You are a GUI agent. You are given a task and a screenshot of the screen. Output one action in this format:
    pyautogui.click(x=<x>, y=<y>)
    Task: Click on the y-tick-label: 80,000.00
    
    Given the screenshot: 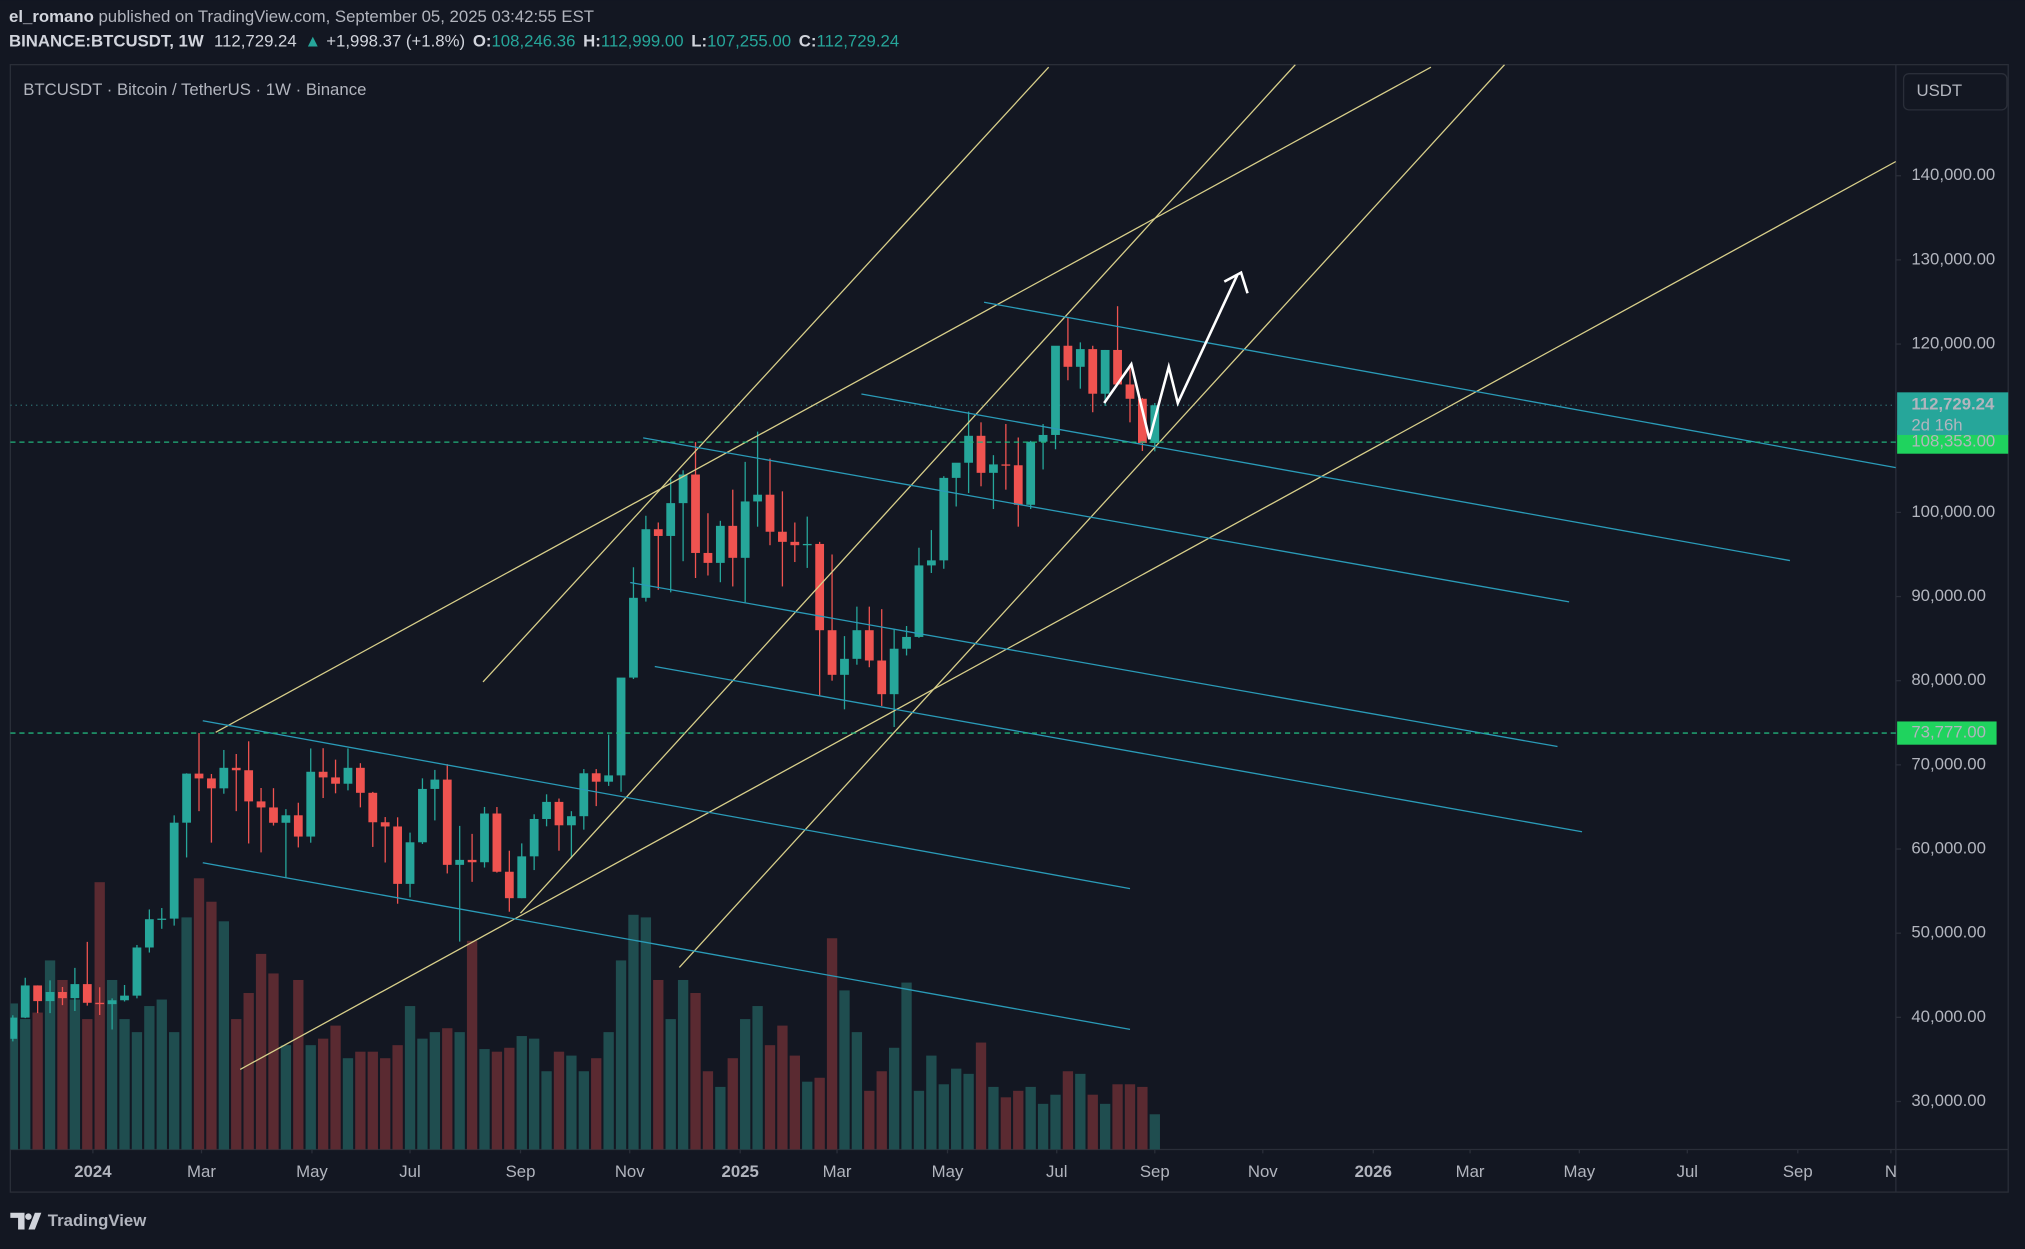 What is the action you would take?
    pyautogui.click(x=1948, y=679)
    